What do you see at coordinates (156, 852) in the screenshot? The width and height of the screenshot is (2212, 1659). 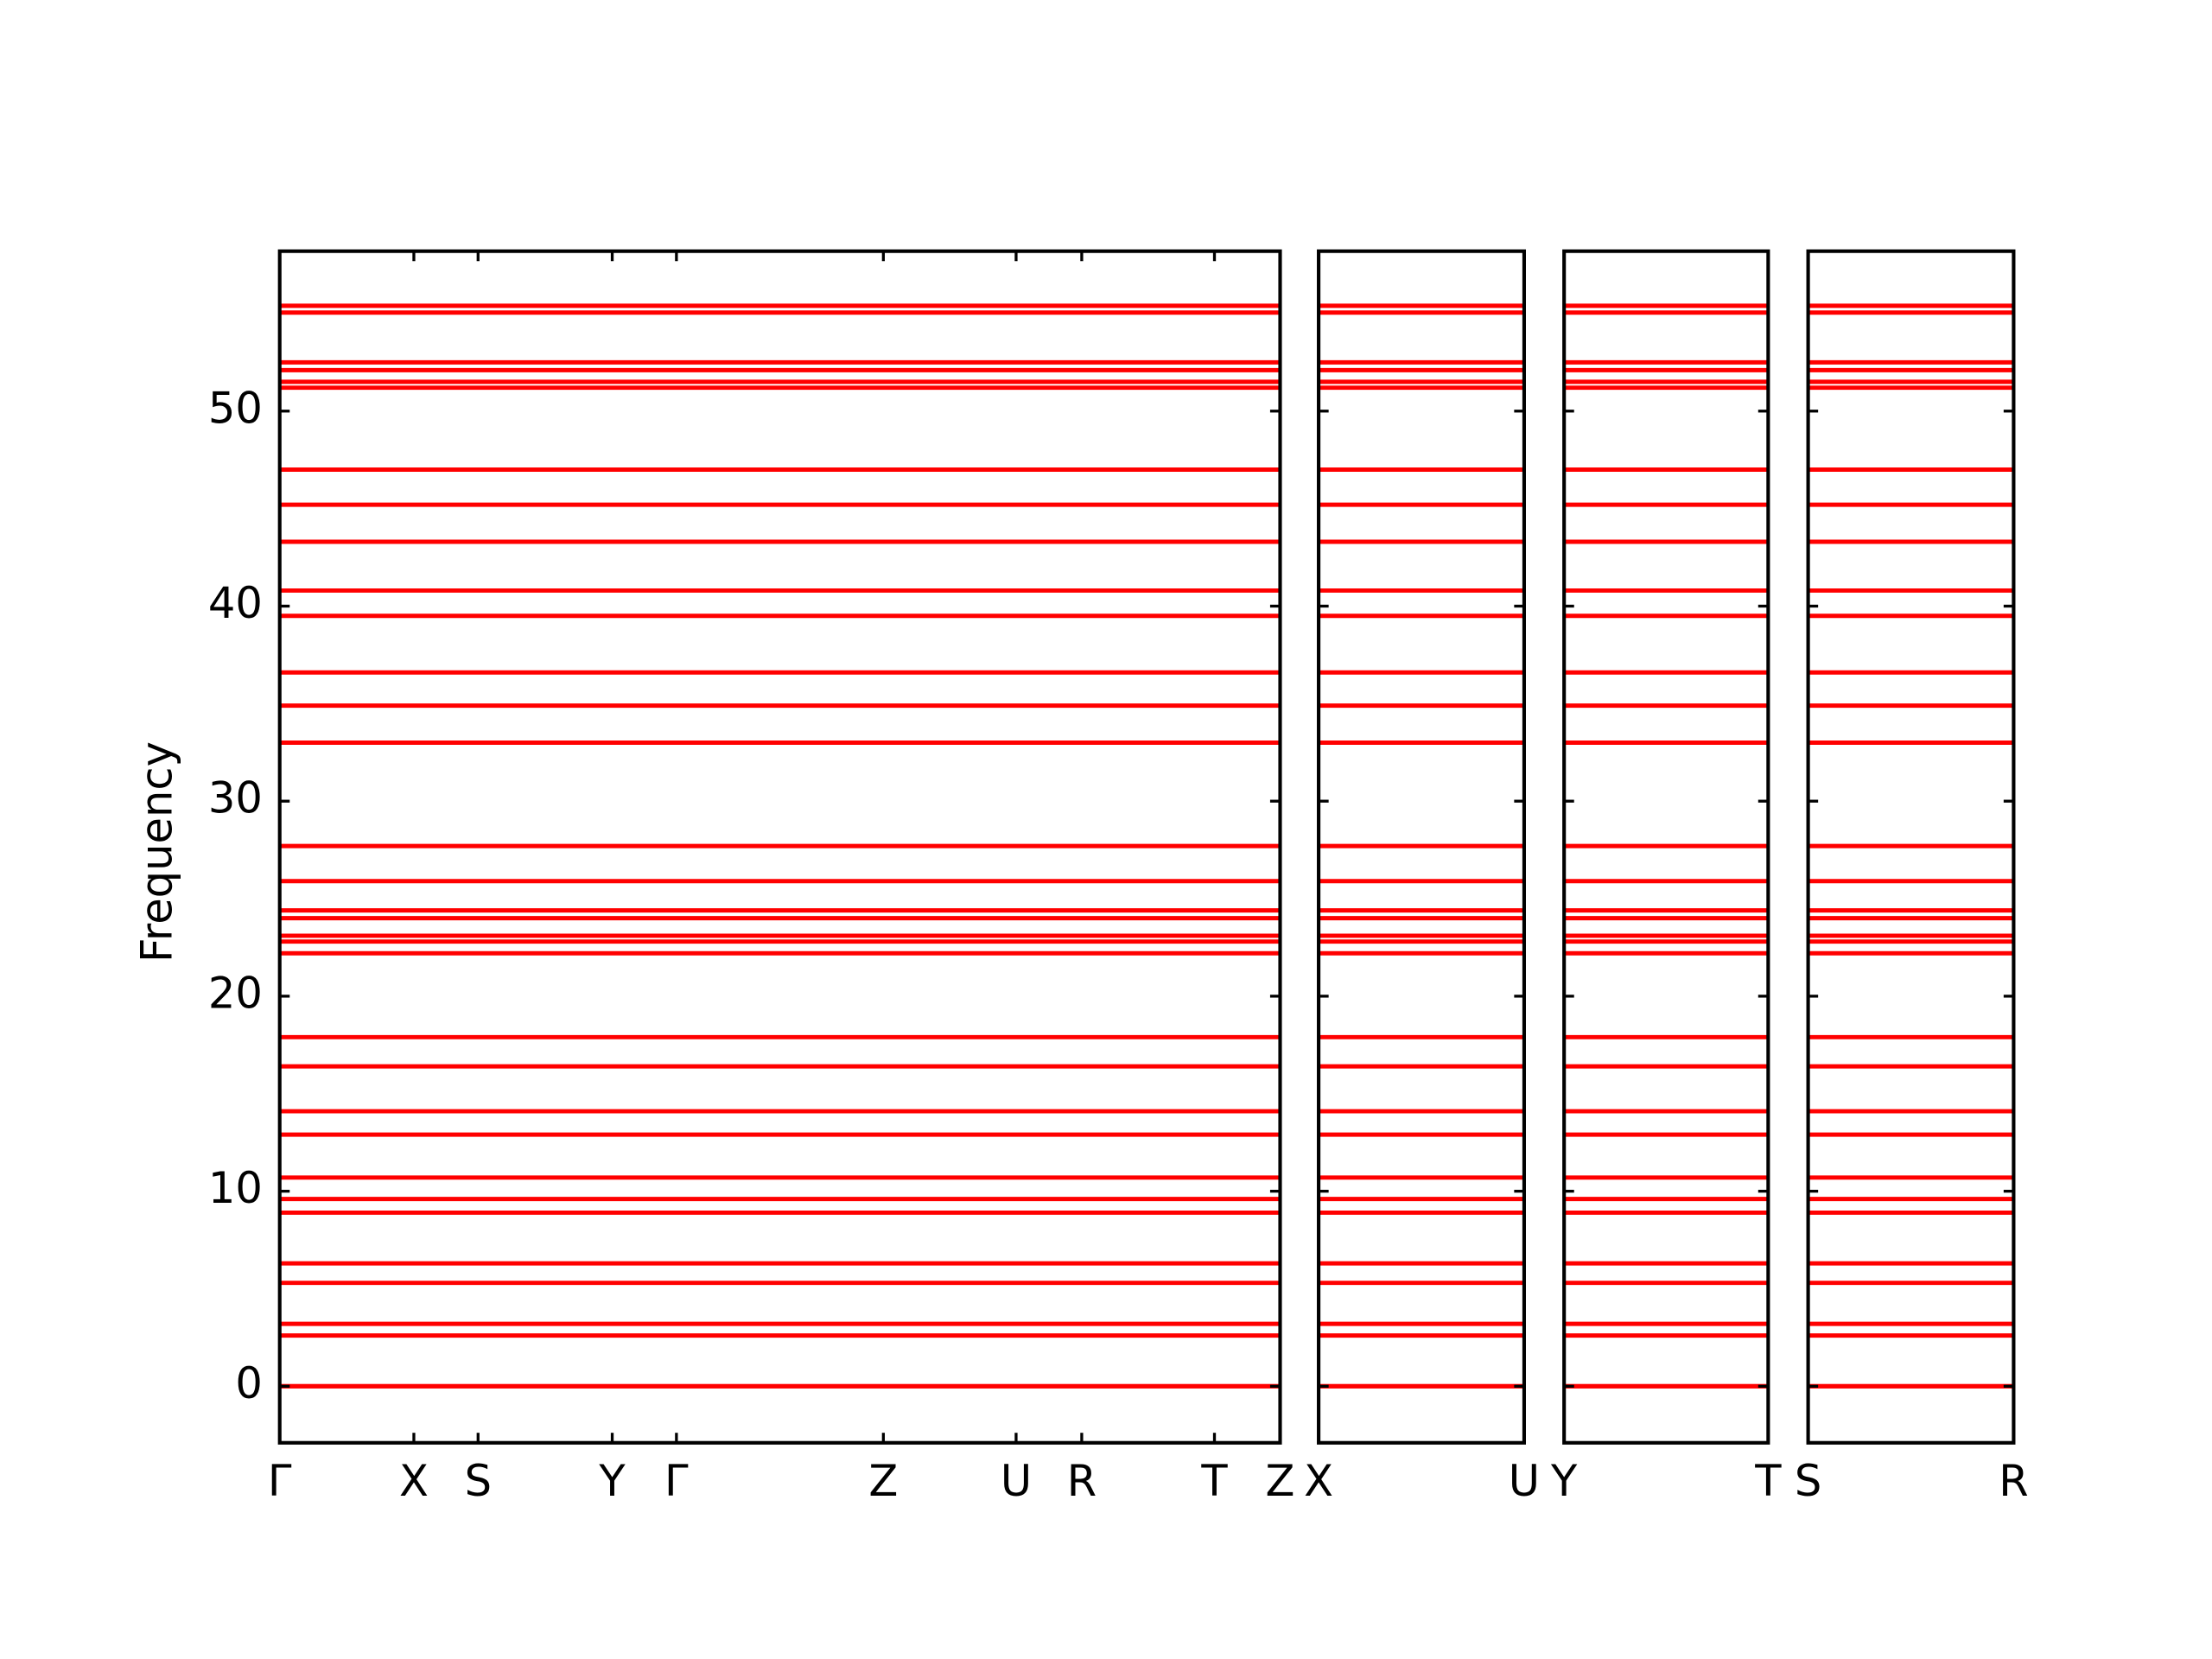 I see `y-axis-label: Frequency` at bounding box center [156, 852].